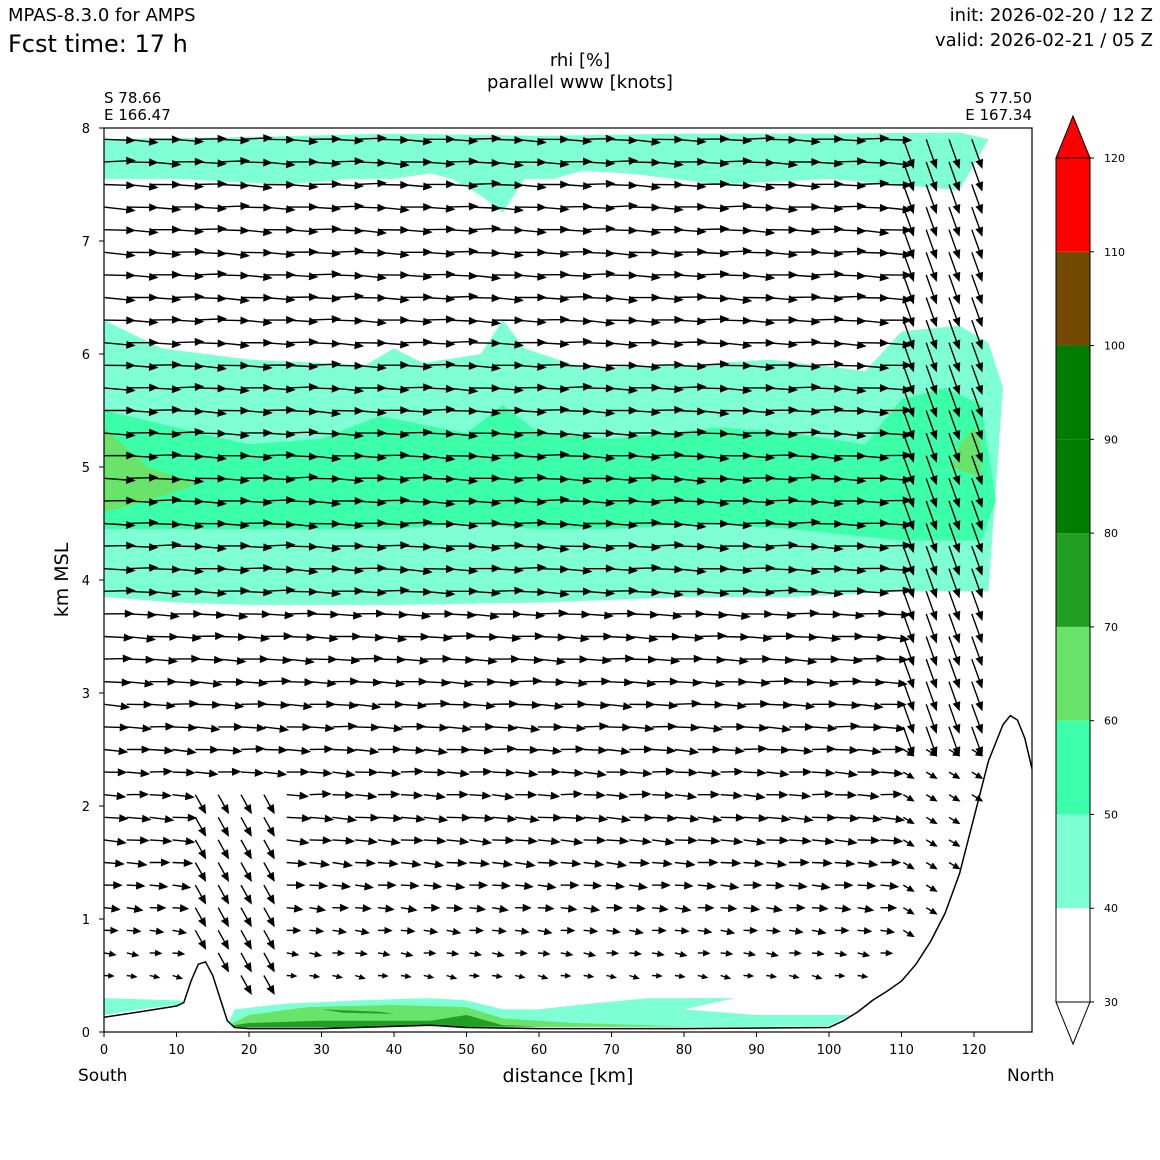 This screenshot has height=1160, width=1160. What do you see at coordinates (86, 1033) in the screenshot?
I see `y-tick-label: 0` at bounding box center [86, 1033].